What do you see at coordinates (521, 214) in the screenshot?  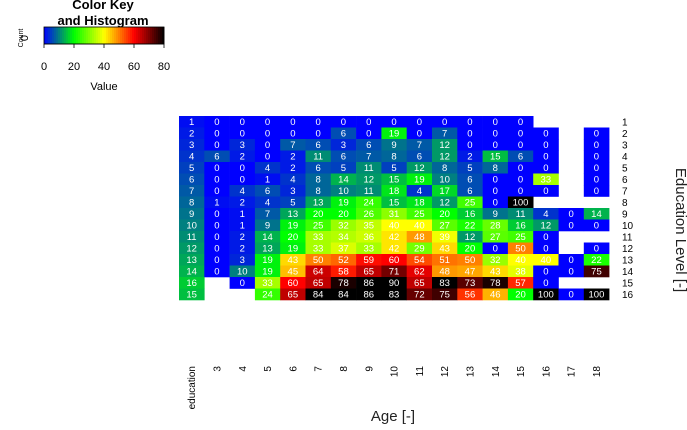 I see `cell-value-label: 11` at bounding box center [521, 214].